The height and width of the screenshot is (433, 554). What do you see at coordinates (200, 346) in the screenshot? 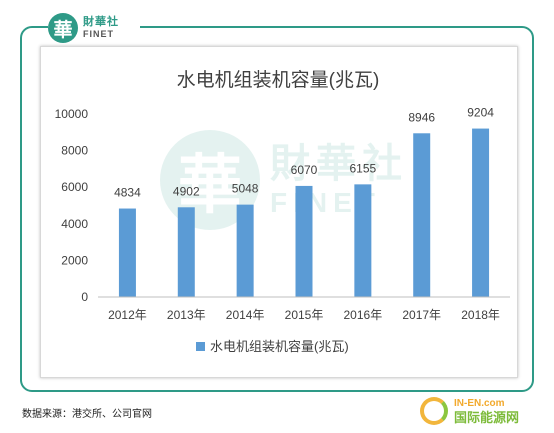
I see `legend-swatch` at bounding box center [200, 346].